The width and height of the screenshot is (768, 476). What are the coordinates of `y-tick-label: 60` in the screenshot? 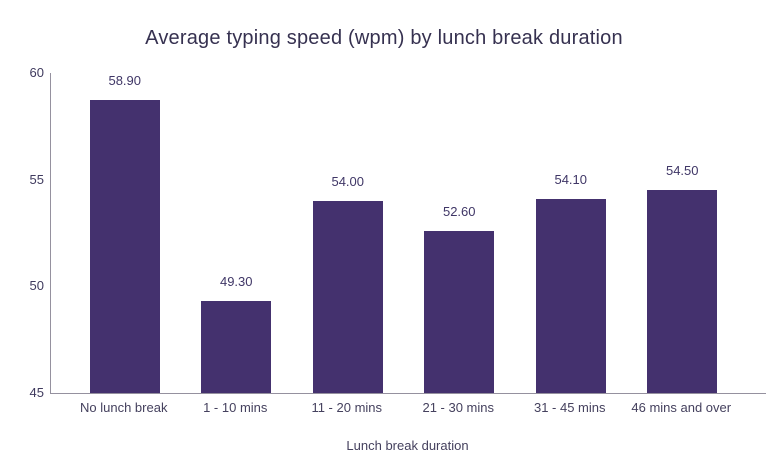 It's located at (36, 72).